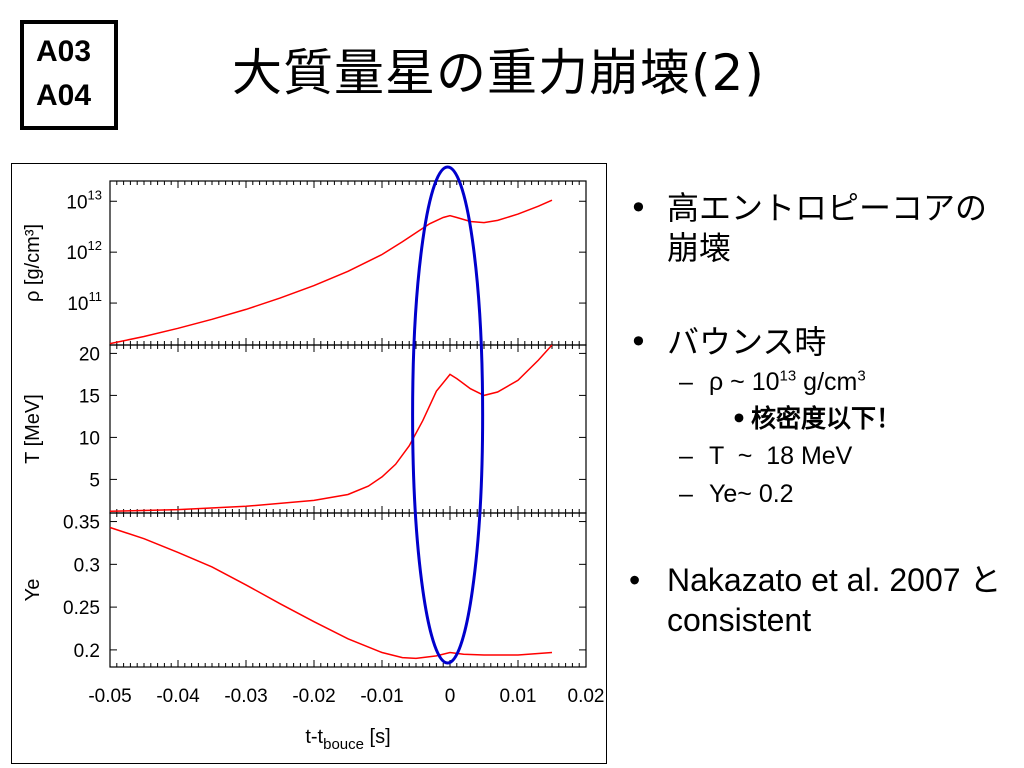 This screenshot has width=1024, height=768. Describe the element at coordinates (96, 296) in the screenshot. I see `y-tick-exponent: 11` at that location.